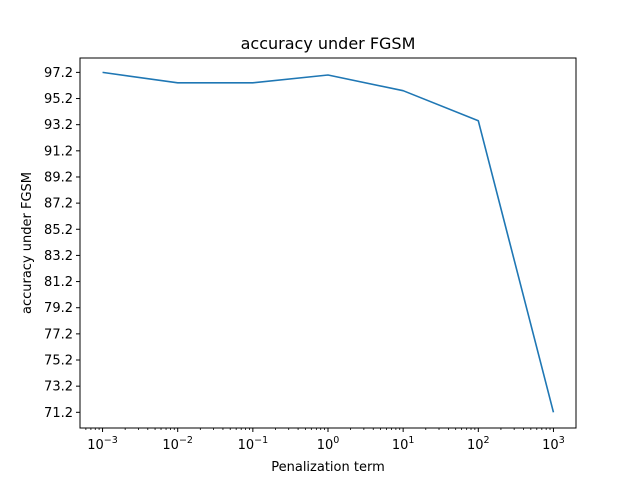  Describe the element at coordinates (478, 444) in the screenshot. I see `x-tick-label: 10²` at that location.